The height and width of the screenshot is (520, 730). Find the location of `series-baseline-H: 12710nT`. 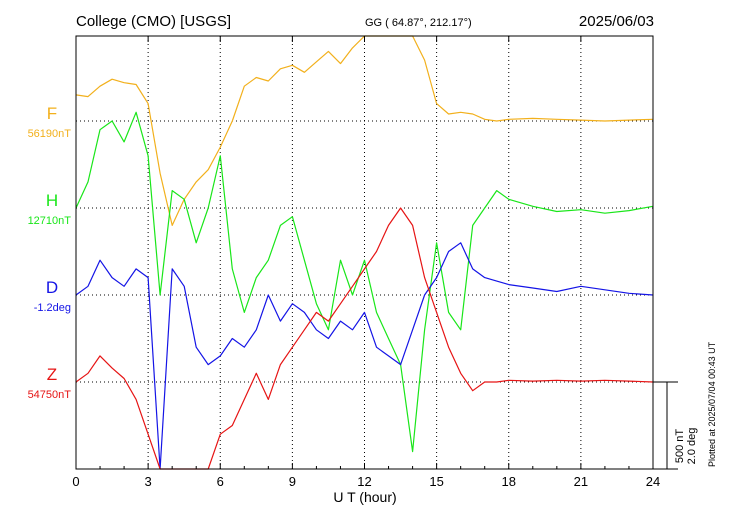

series-baseline-H: 12710nT is located at coordinates (50, 221).